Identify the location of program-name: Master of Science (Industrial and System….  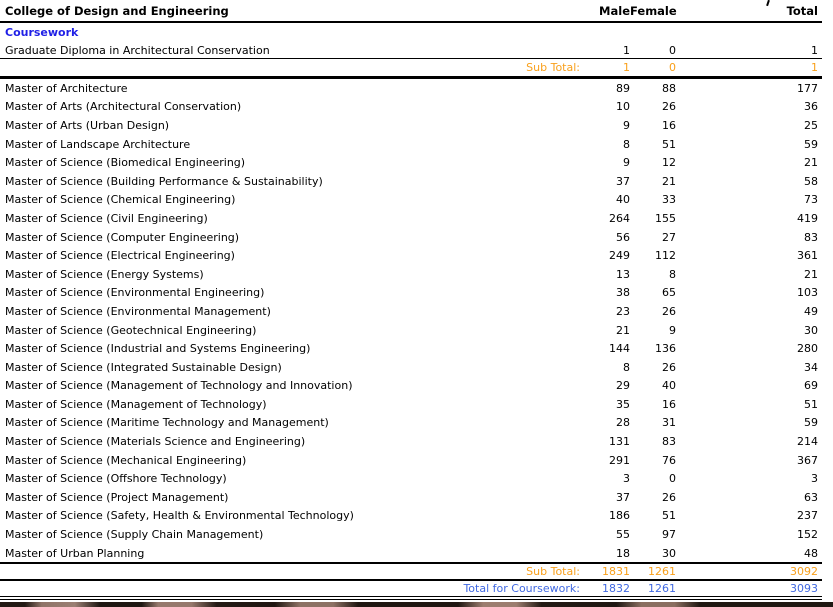
(158, 349).